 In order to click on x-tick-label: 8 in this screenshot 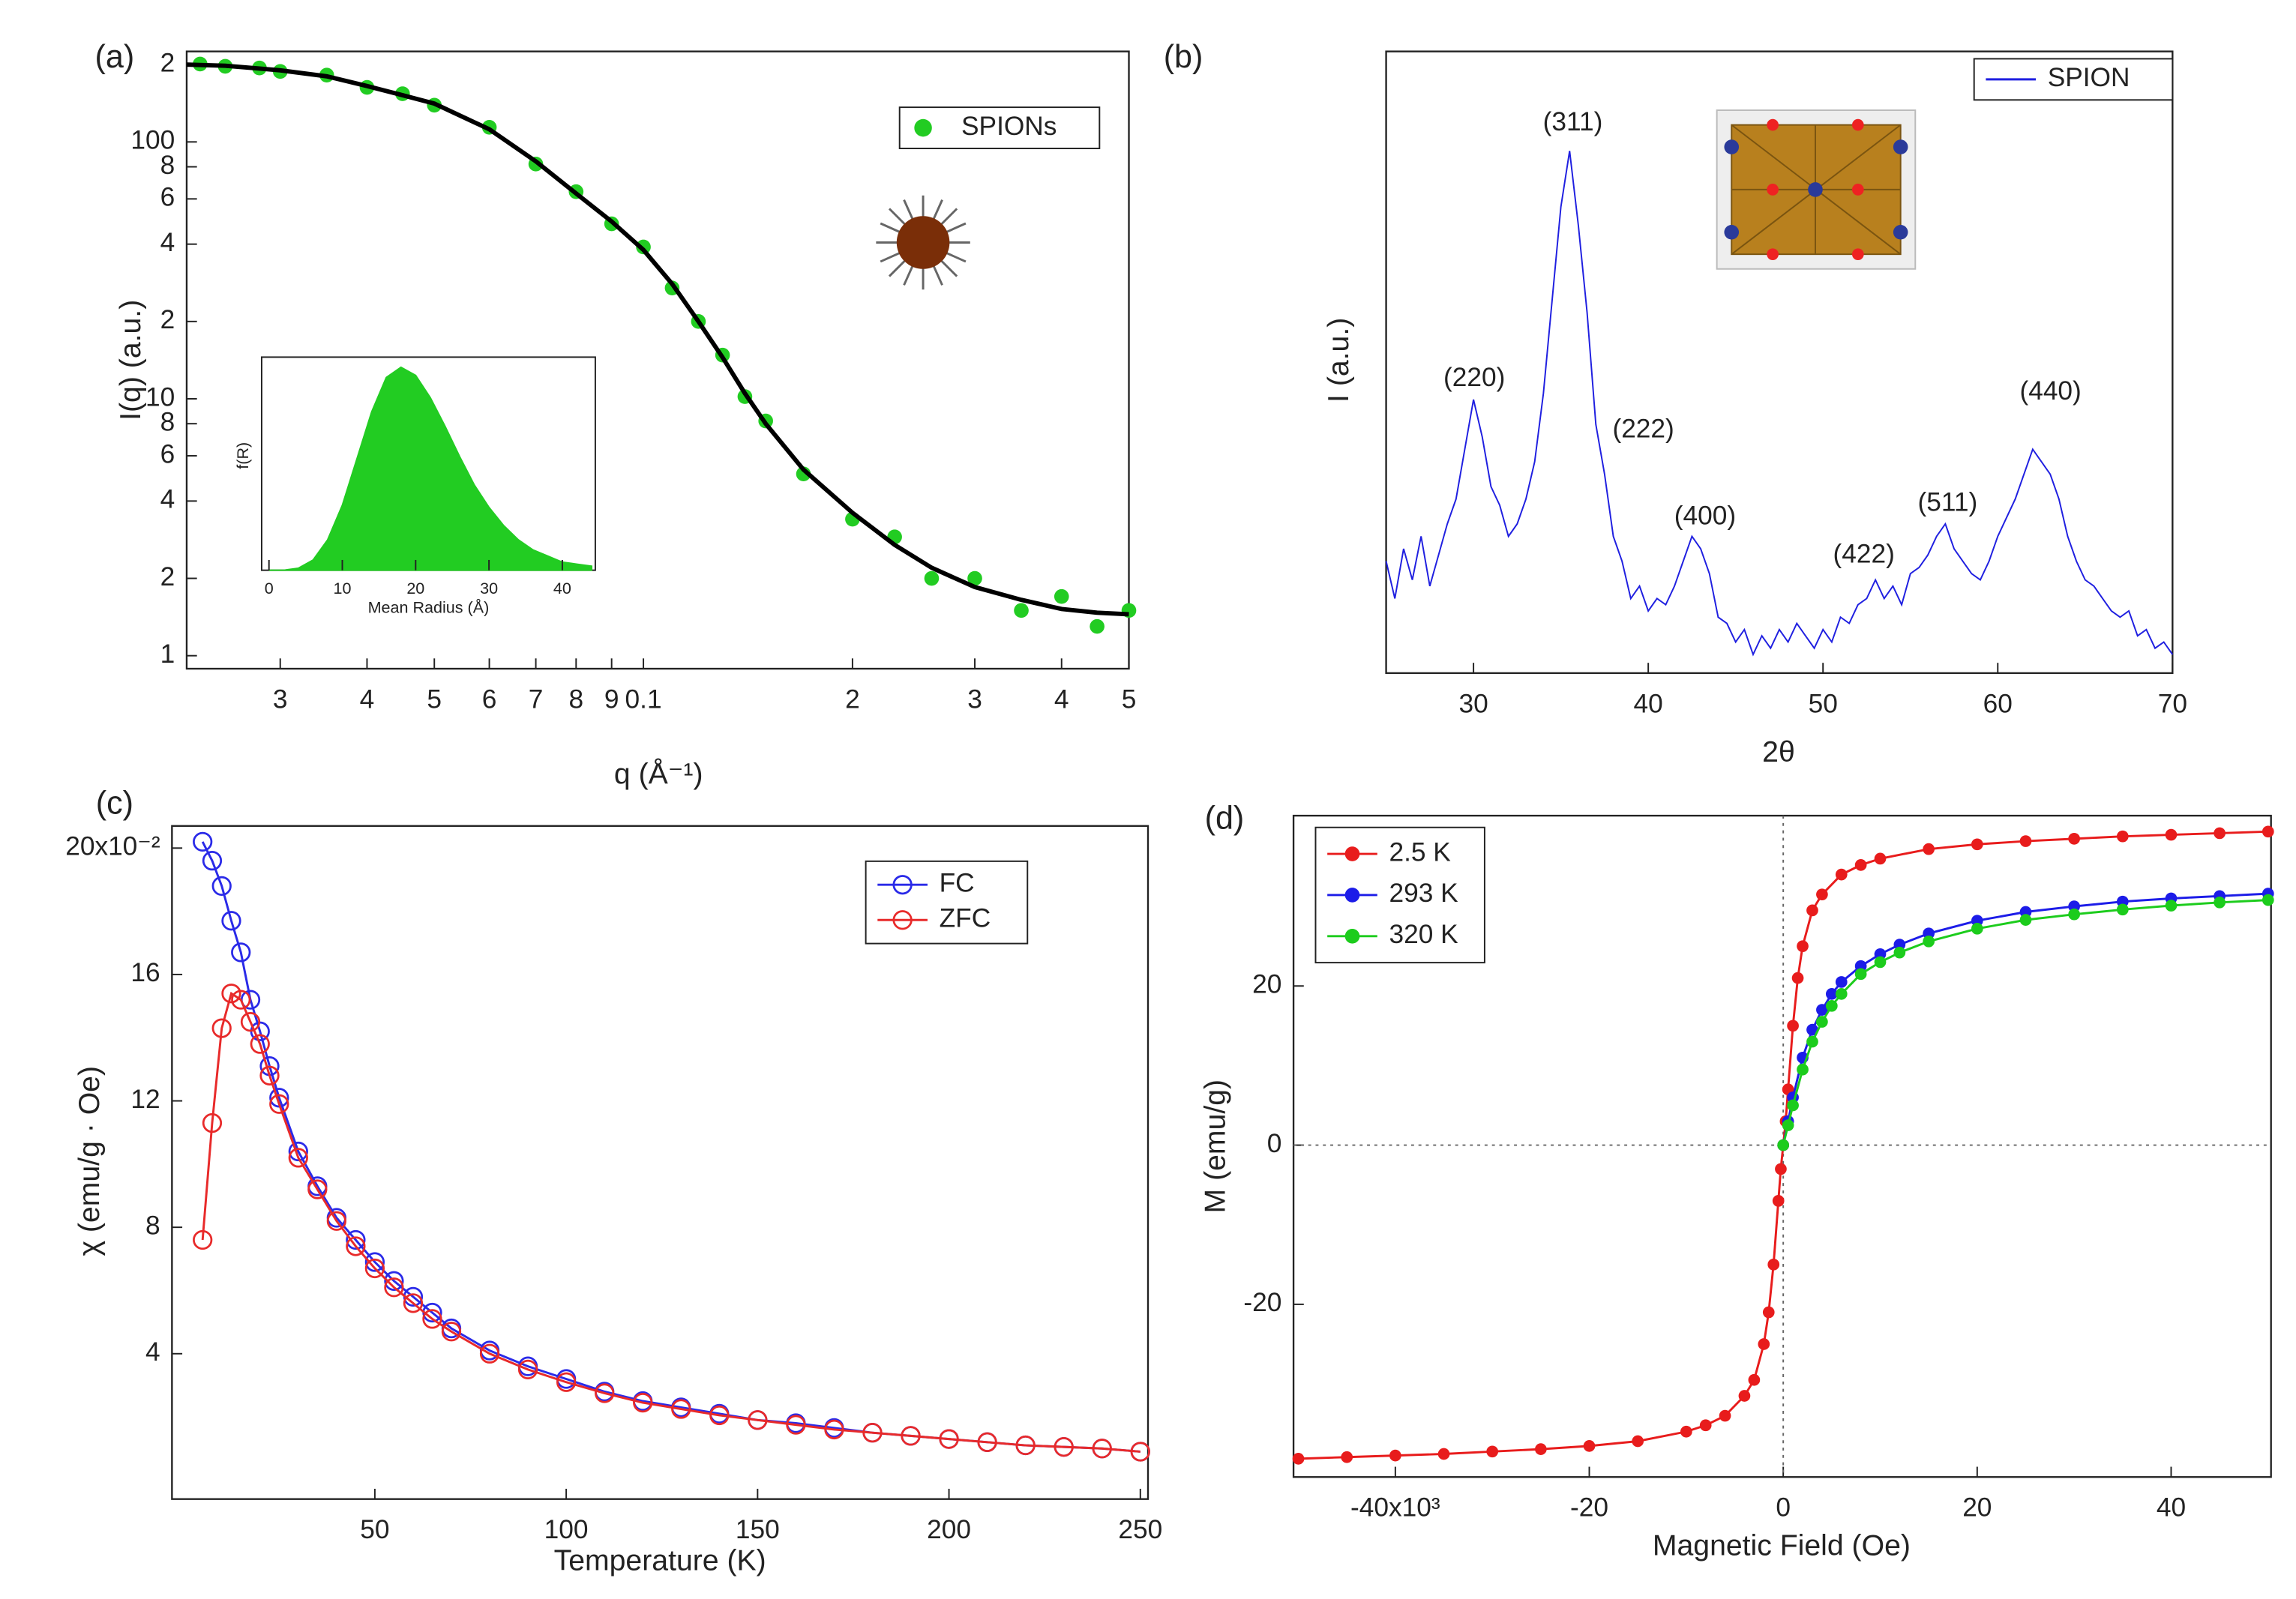, I will do `click(575, 699)`.